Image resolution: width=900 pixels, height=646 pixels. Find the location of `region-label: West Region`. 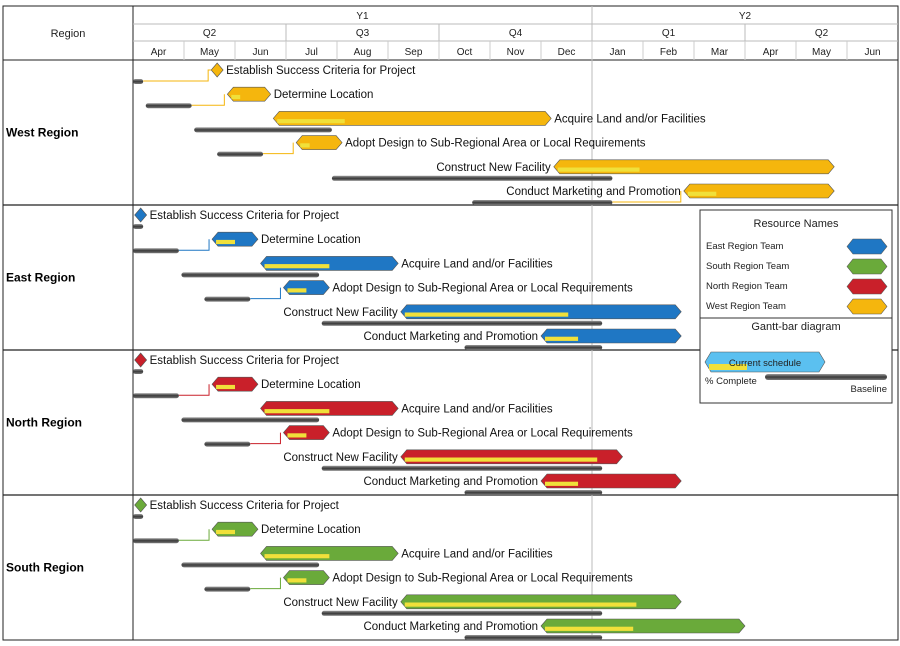

region-label: West Region is located at coordinates (42, 133).